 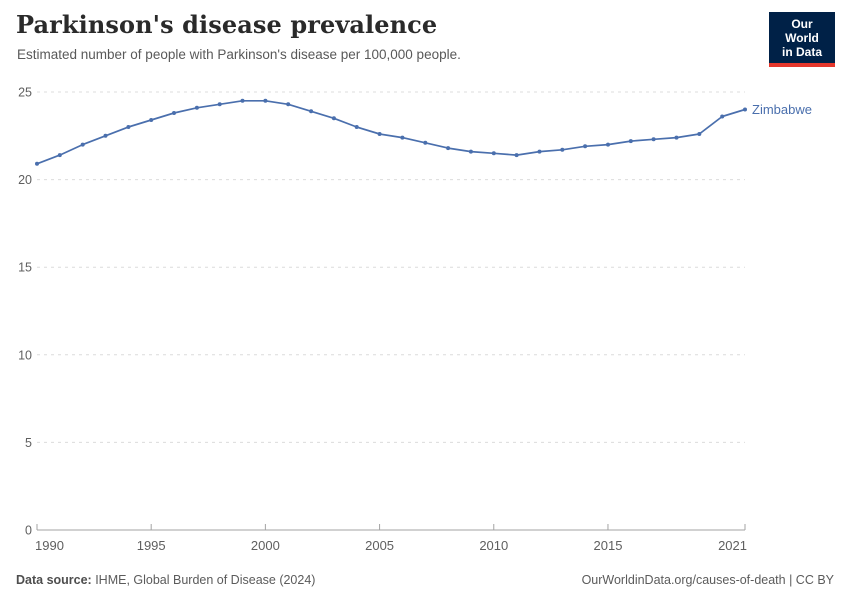 What do you see at coordinates (25, 180) in the screenshot?
I see `y-tick-label: 20` at bounding box center [25, 180].